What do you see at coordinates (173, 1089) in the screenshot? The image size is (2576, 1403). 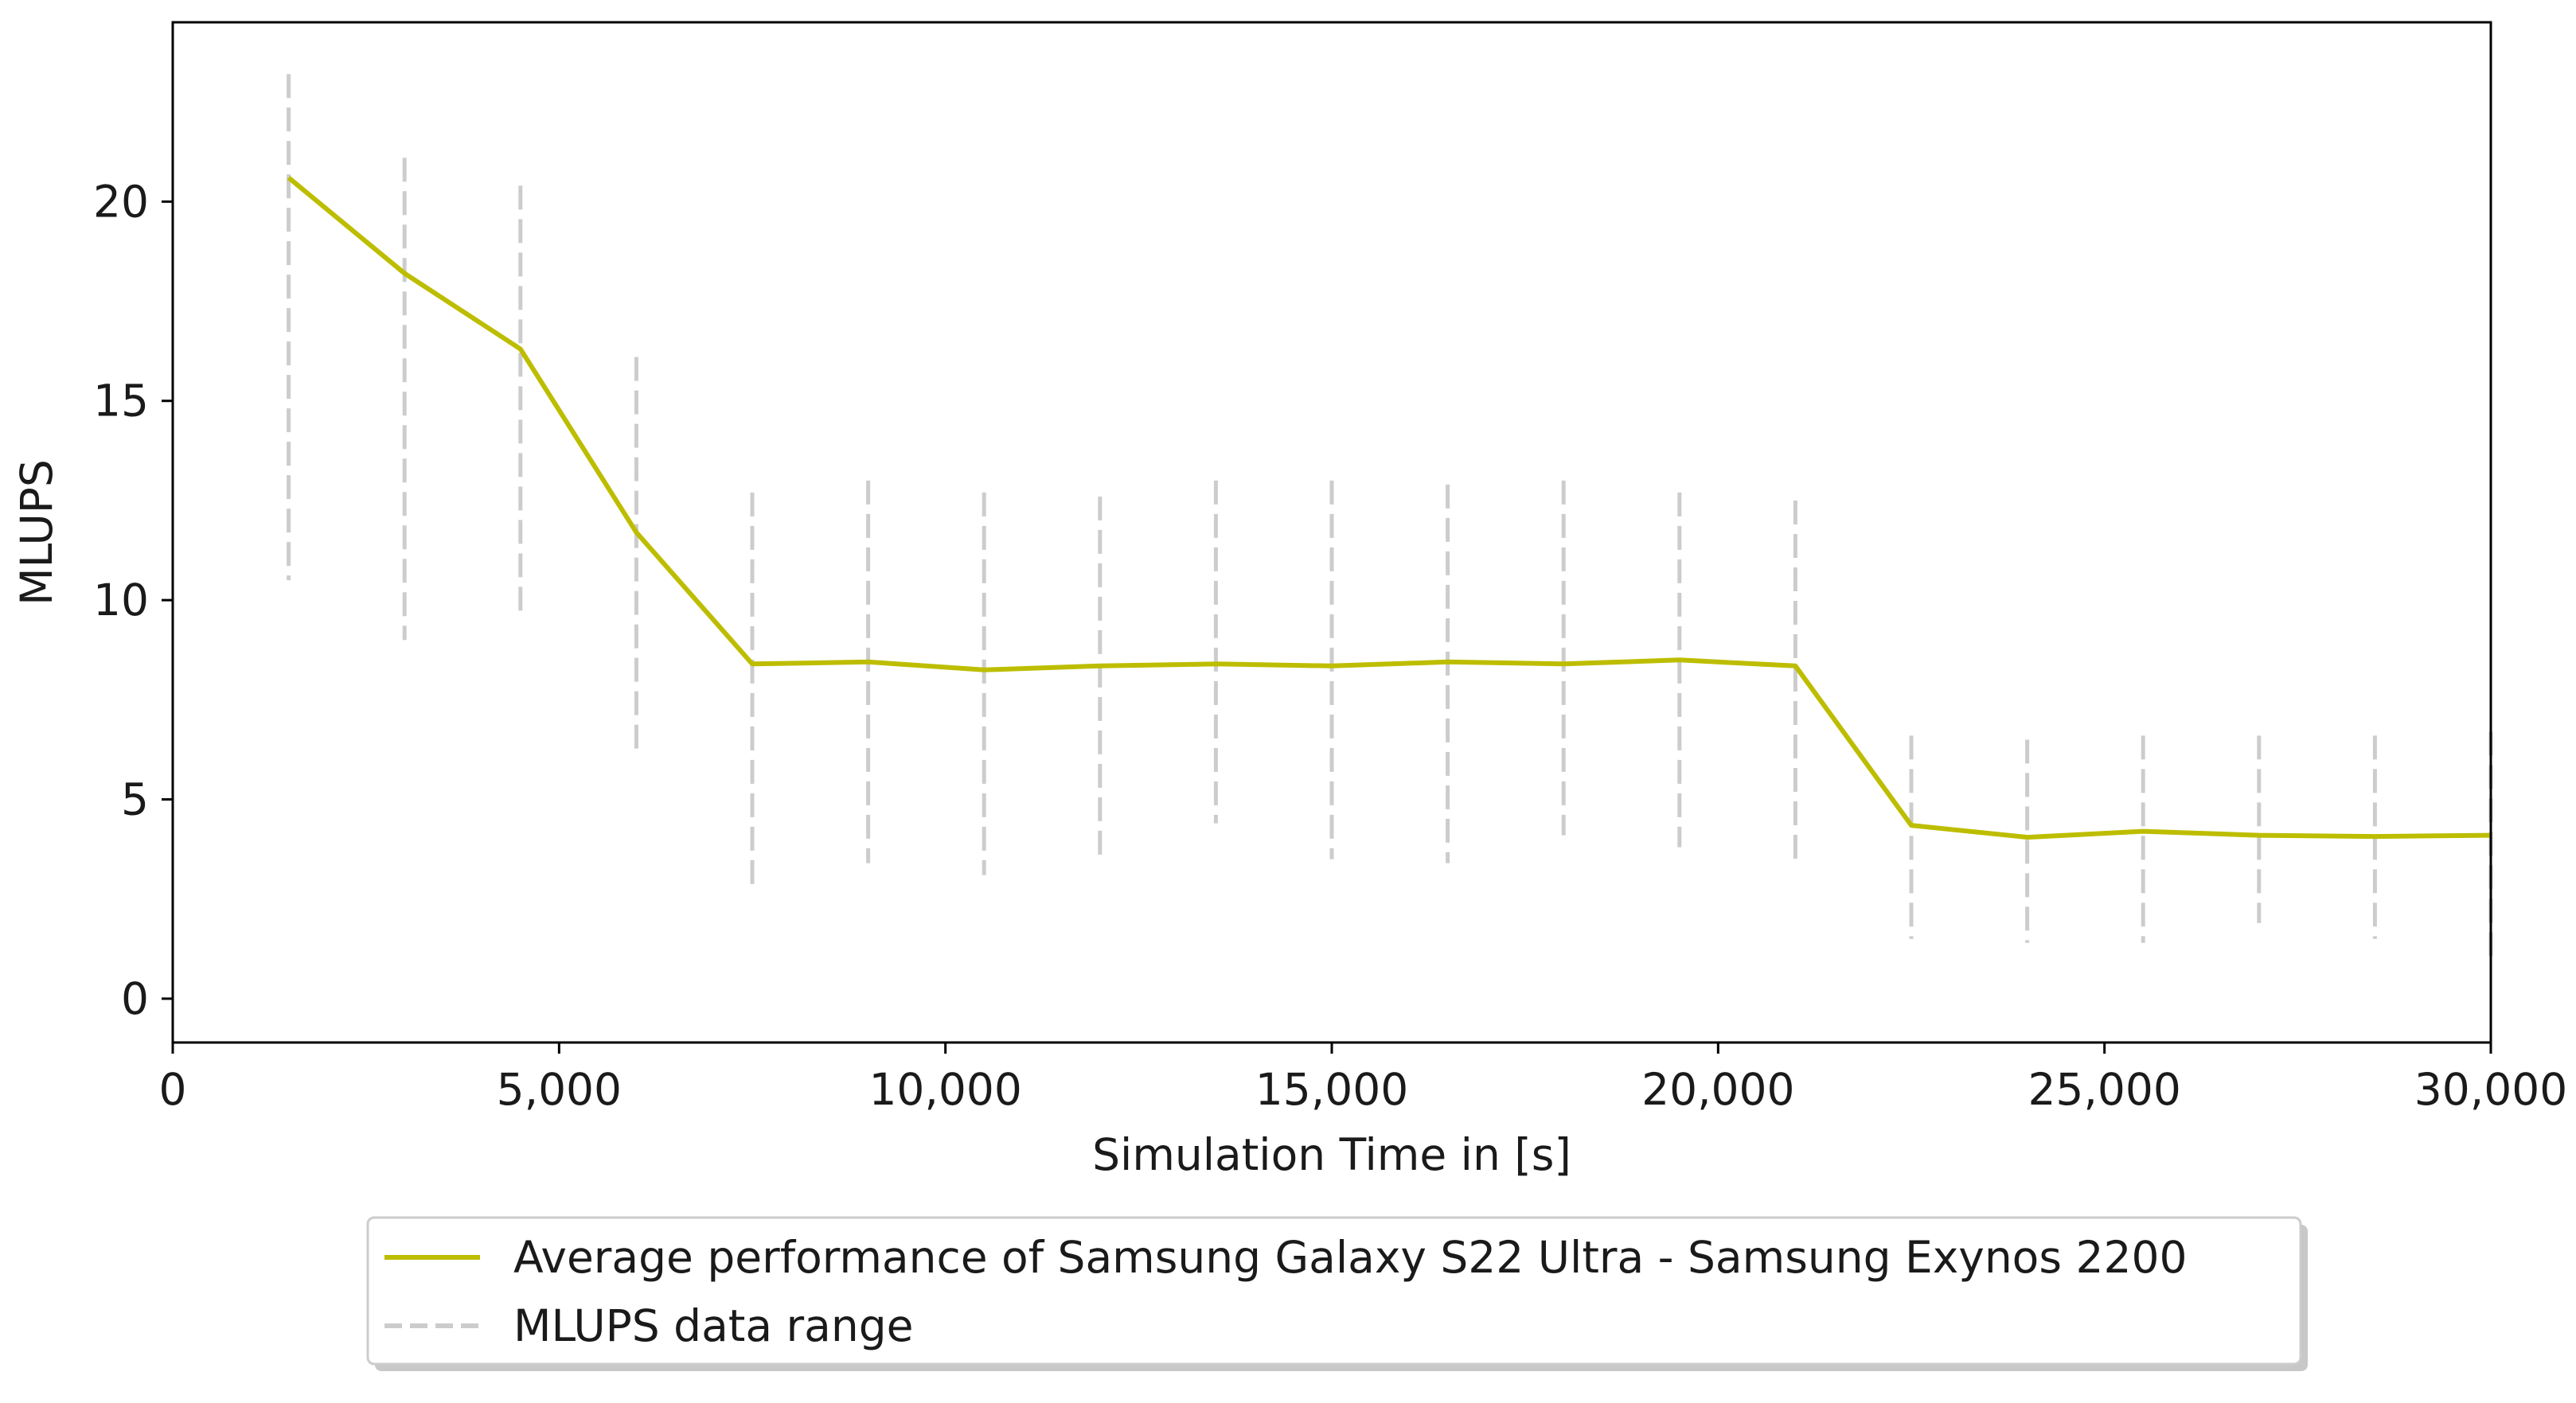 I see `x-tick-label: 0` at bounding box center [173, 1089].